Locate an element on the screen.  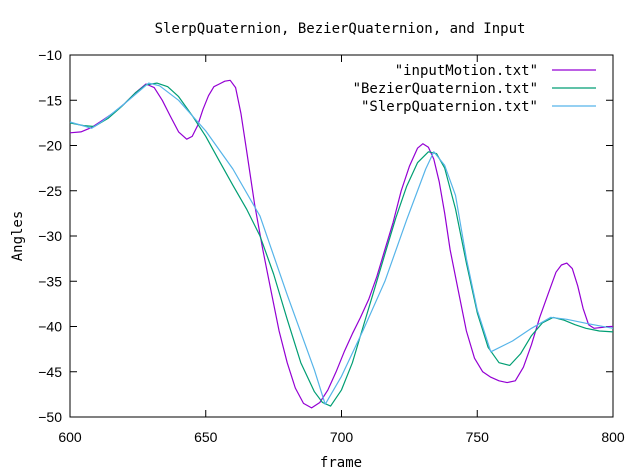
x-tick-label: 700 is located at coordinates (342, 437).